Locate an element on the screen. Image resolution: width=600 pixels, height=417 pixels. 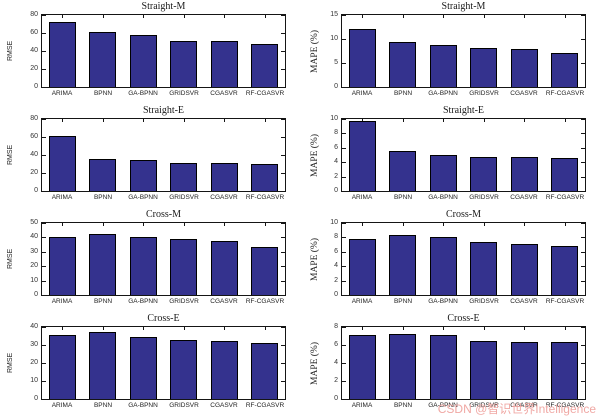
y-tick-label: 80 is located at coordinates (34, 118).